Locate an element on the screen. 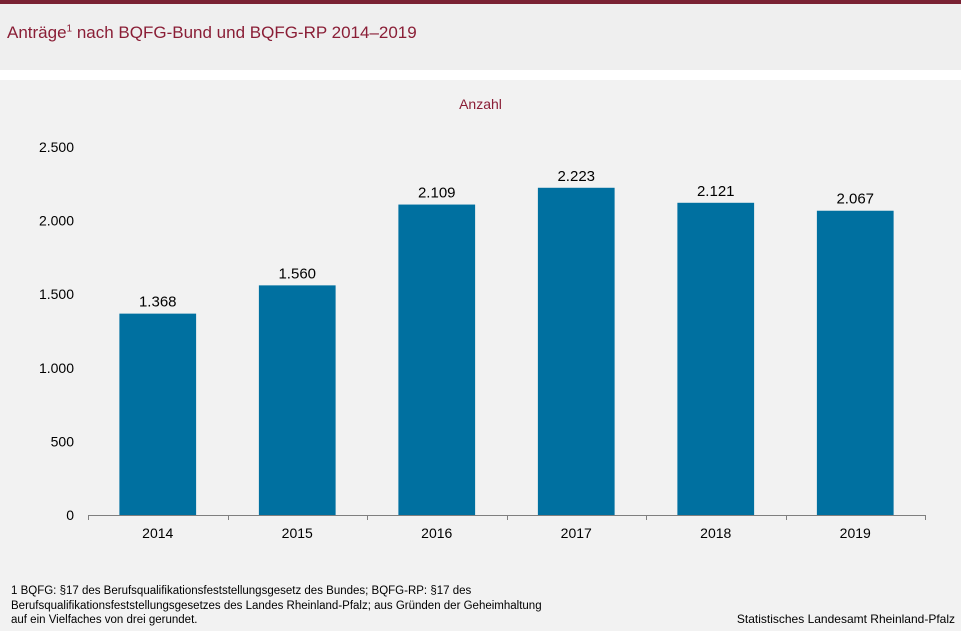 The image size is (961, 631). bar-value-label: 2.067 is located at coordinates (855, 199).